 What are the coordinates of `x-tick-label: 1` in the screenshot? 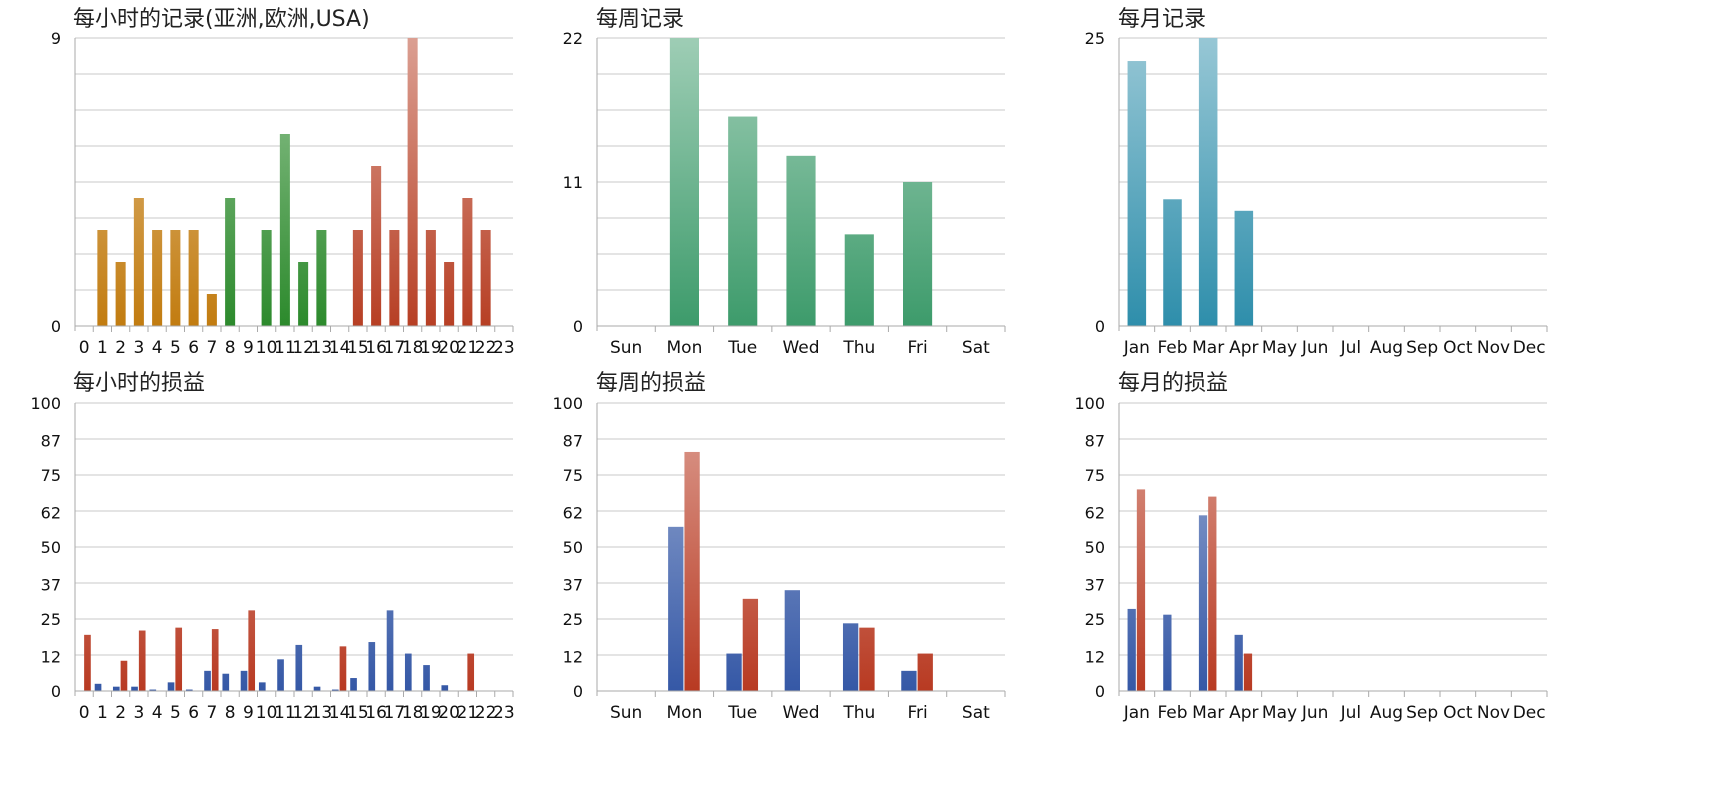 It's located at (102, 348).